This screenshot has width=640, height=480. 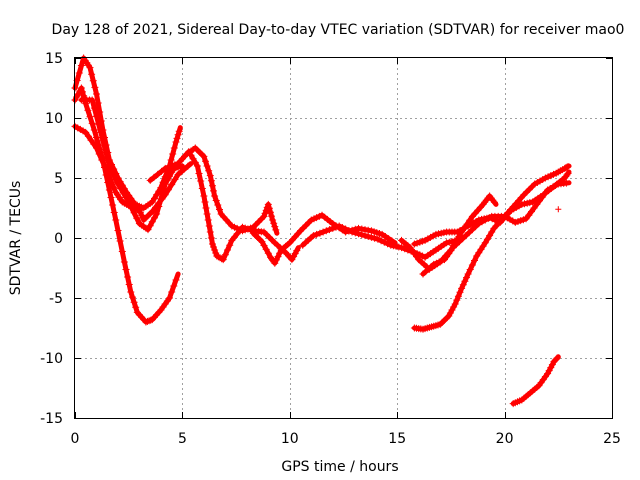 What do you see at coordinates (51, 359) in the screenshot?
I see `y-tick-label: -10` at bounding box center [51, 359].